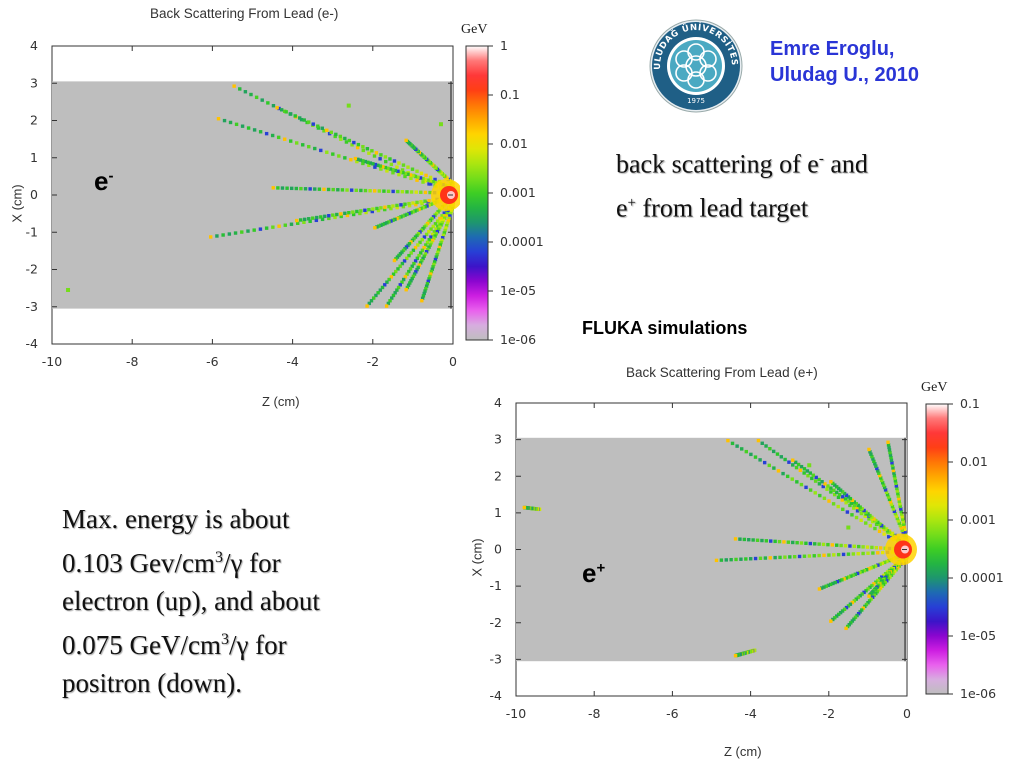  I want to click on colorbar-tick-label: 0.1, so click(510, 94).